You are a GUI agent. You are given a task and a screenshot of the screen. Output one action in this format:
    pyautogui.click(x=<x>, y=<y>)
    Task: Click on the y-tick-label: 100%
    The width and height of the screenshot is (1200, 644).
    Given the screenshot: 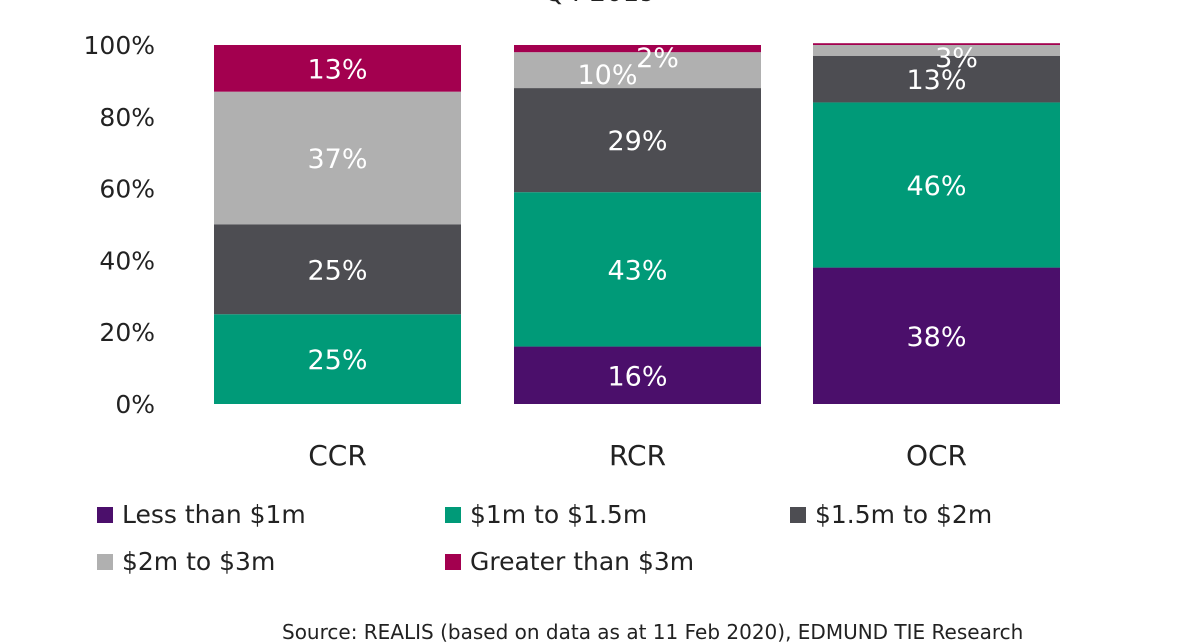 What is the action you would take?
    pyautogui.click(x=119, y=45)
    